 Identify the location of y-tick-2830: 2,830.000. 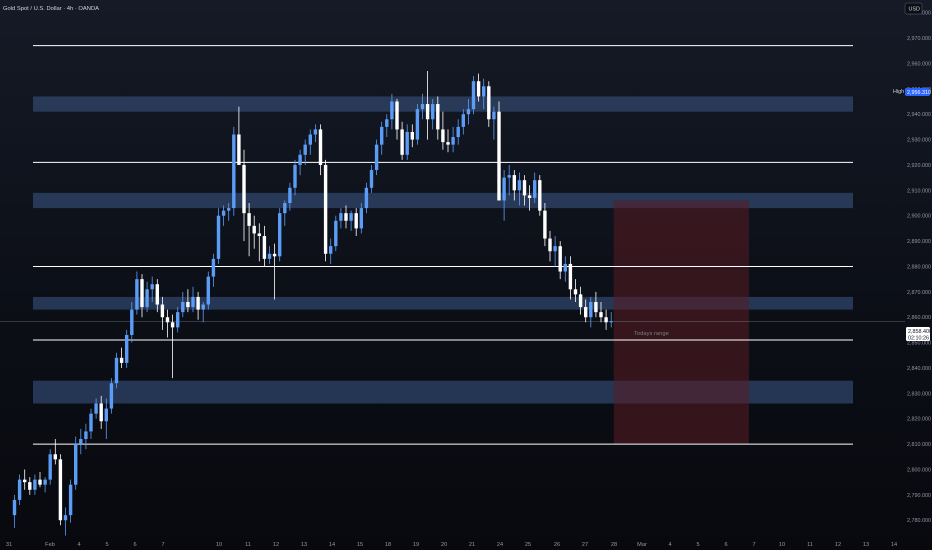
(919, 394).